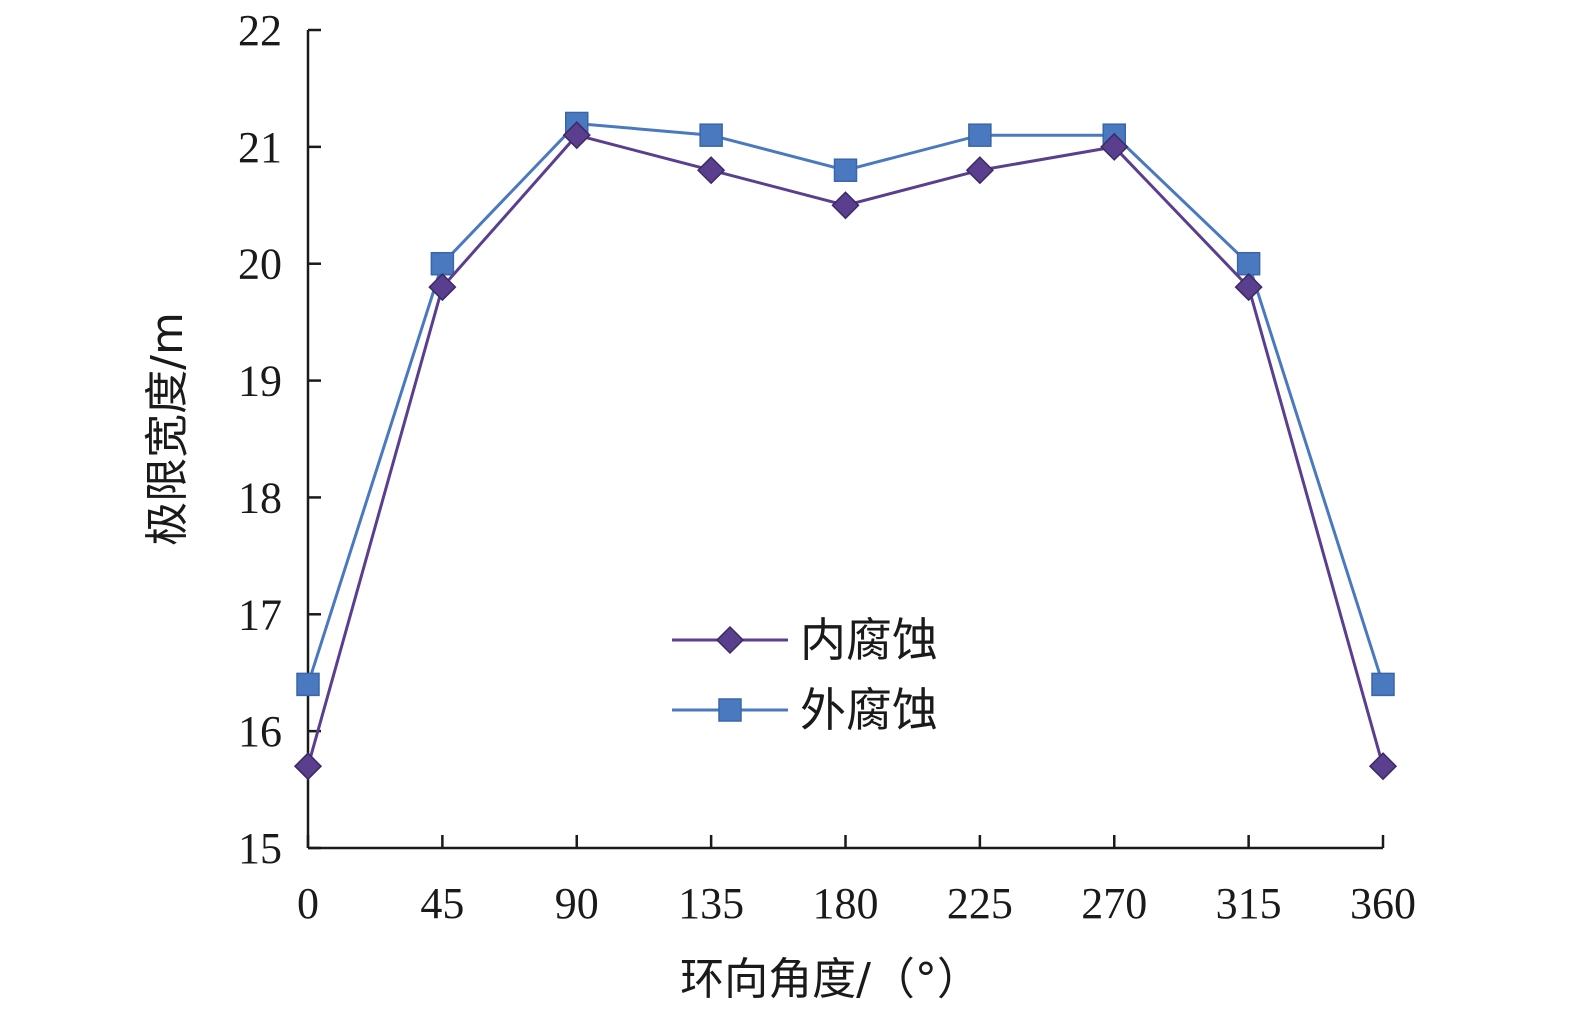 This screenshot has height=1016, width=1575. Describe the element at coordinates (260, 497) in the screenshot. I see `y-tick-label: 18` at that location.